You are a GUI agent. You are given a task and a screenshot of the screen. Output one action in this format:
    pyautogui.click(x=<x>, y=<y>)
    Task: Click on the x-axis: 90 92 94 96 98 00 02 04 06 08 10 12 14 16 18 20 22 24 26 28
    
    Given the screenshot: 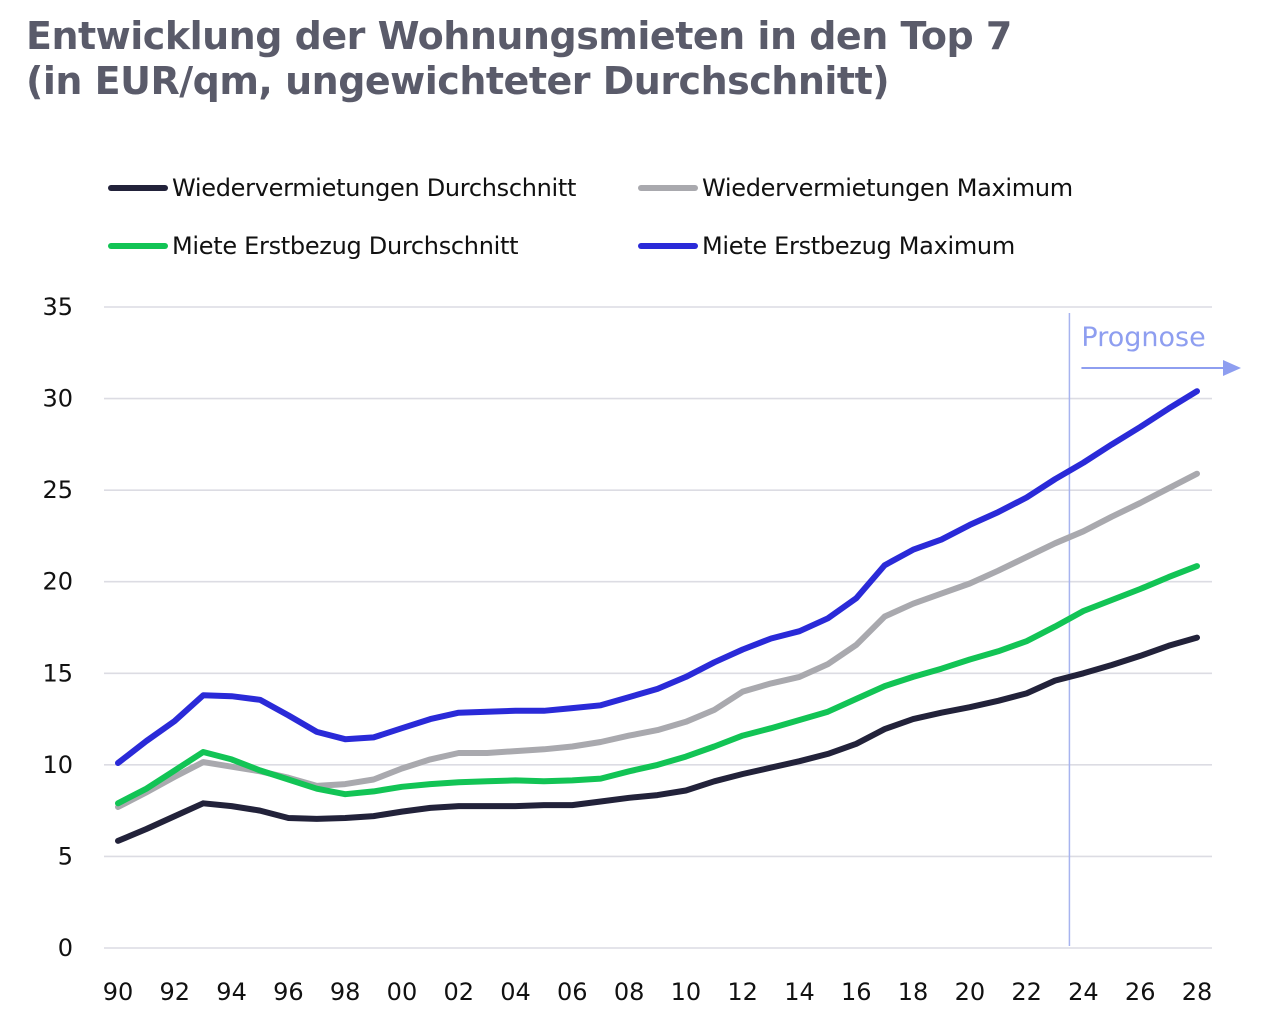 What is the action you would take?
    pyautogui.click(x=658, y=992)
    